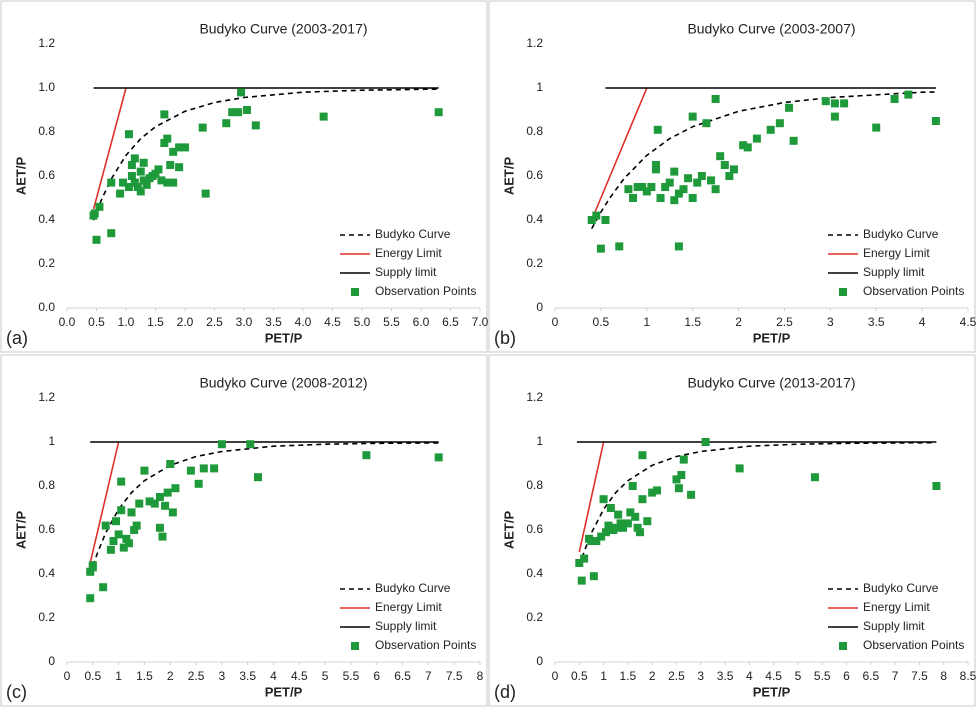 The image size is (977, 708). I want to click on y-tick-label: 0, so click(539, 307).